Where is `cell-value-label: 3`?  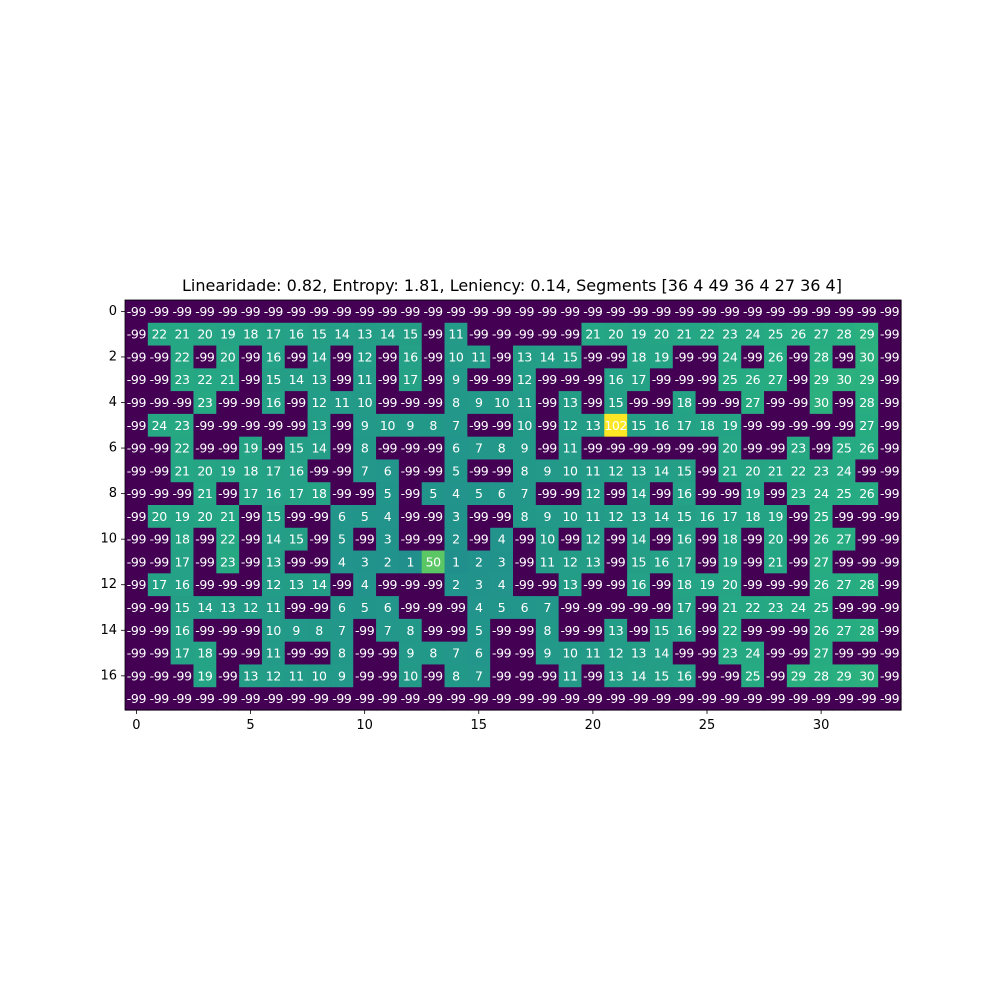 cell-value-label: 3 is located at coordinates (456, 516).